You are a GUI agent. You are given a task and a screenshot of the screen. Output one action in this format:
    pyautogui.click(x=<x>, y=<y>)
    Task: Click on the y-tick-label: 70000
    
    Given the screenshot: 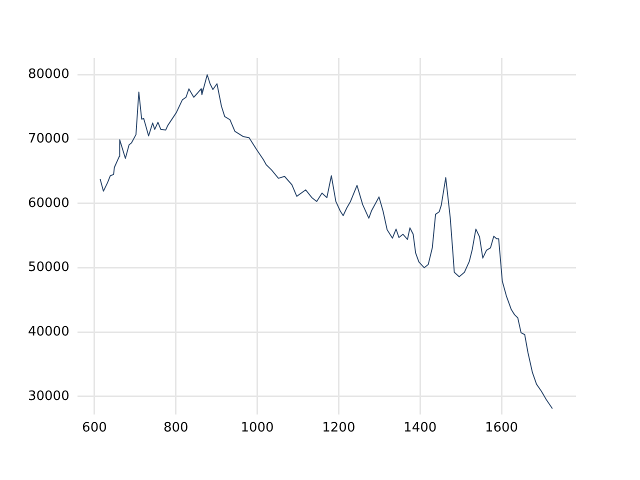 What is the action you would take?
    pyautogui.click(x=49, y=138)
    